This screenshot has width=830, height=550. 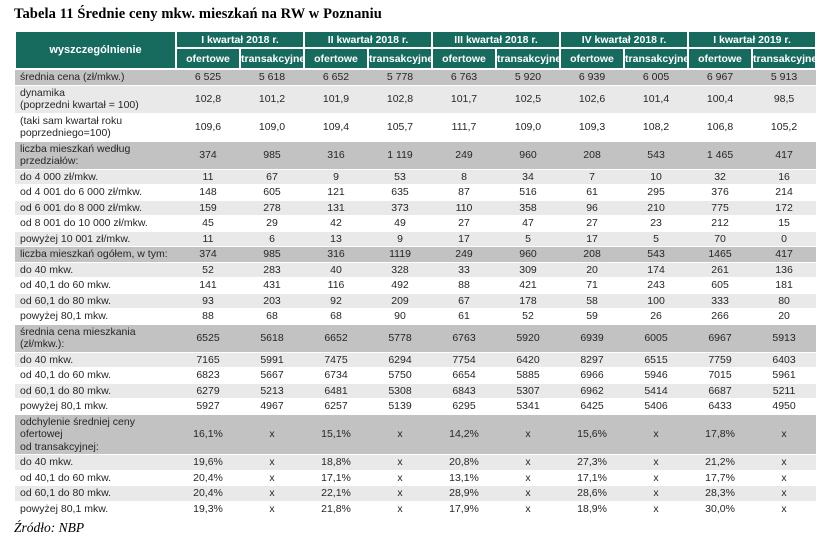 What do you see at coordinates (464, 316) in the screenshot?
I see `cell: 61` at bounding box center [464, 316].